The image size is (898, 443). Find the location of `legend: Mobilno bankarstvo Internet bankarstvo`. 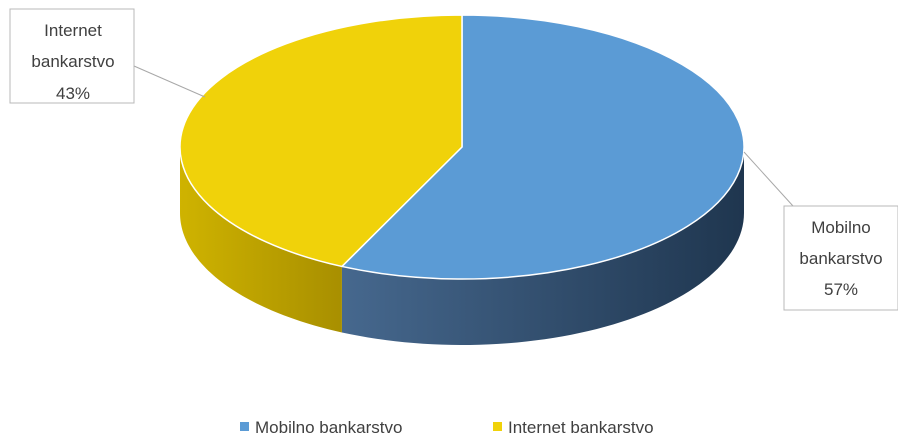

legend: Mobilno bankarstvo Internet bankarstvo is located at coordinates (447, 427).